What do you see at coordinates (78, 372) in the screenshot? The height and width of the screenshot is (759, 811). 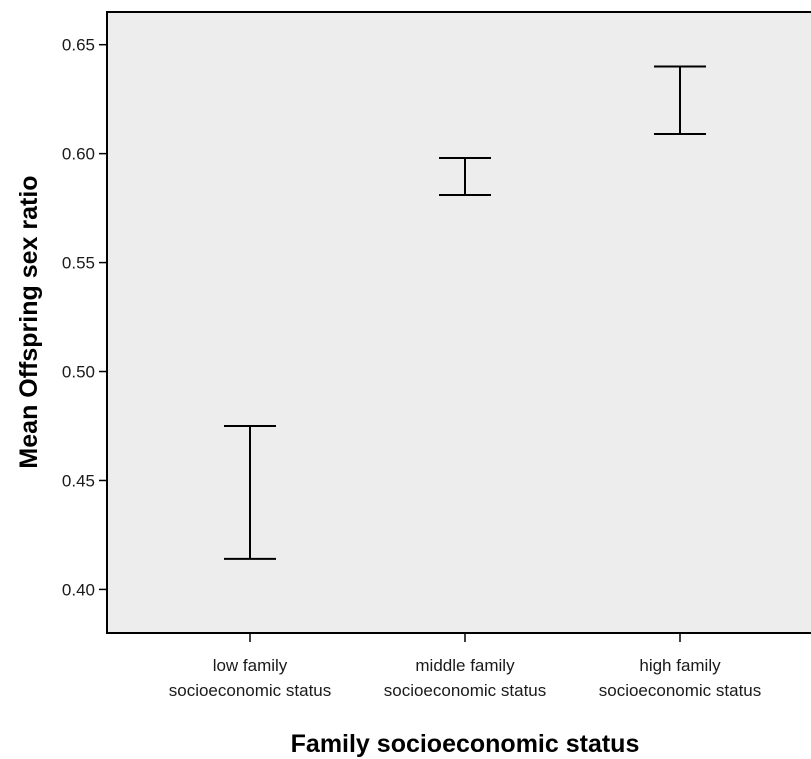 I see `y-tick-label: 0.50` at bounding box center [78, 372].